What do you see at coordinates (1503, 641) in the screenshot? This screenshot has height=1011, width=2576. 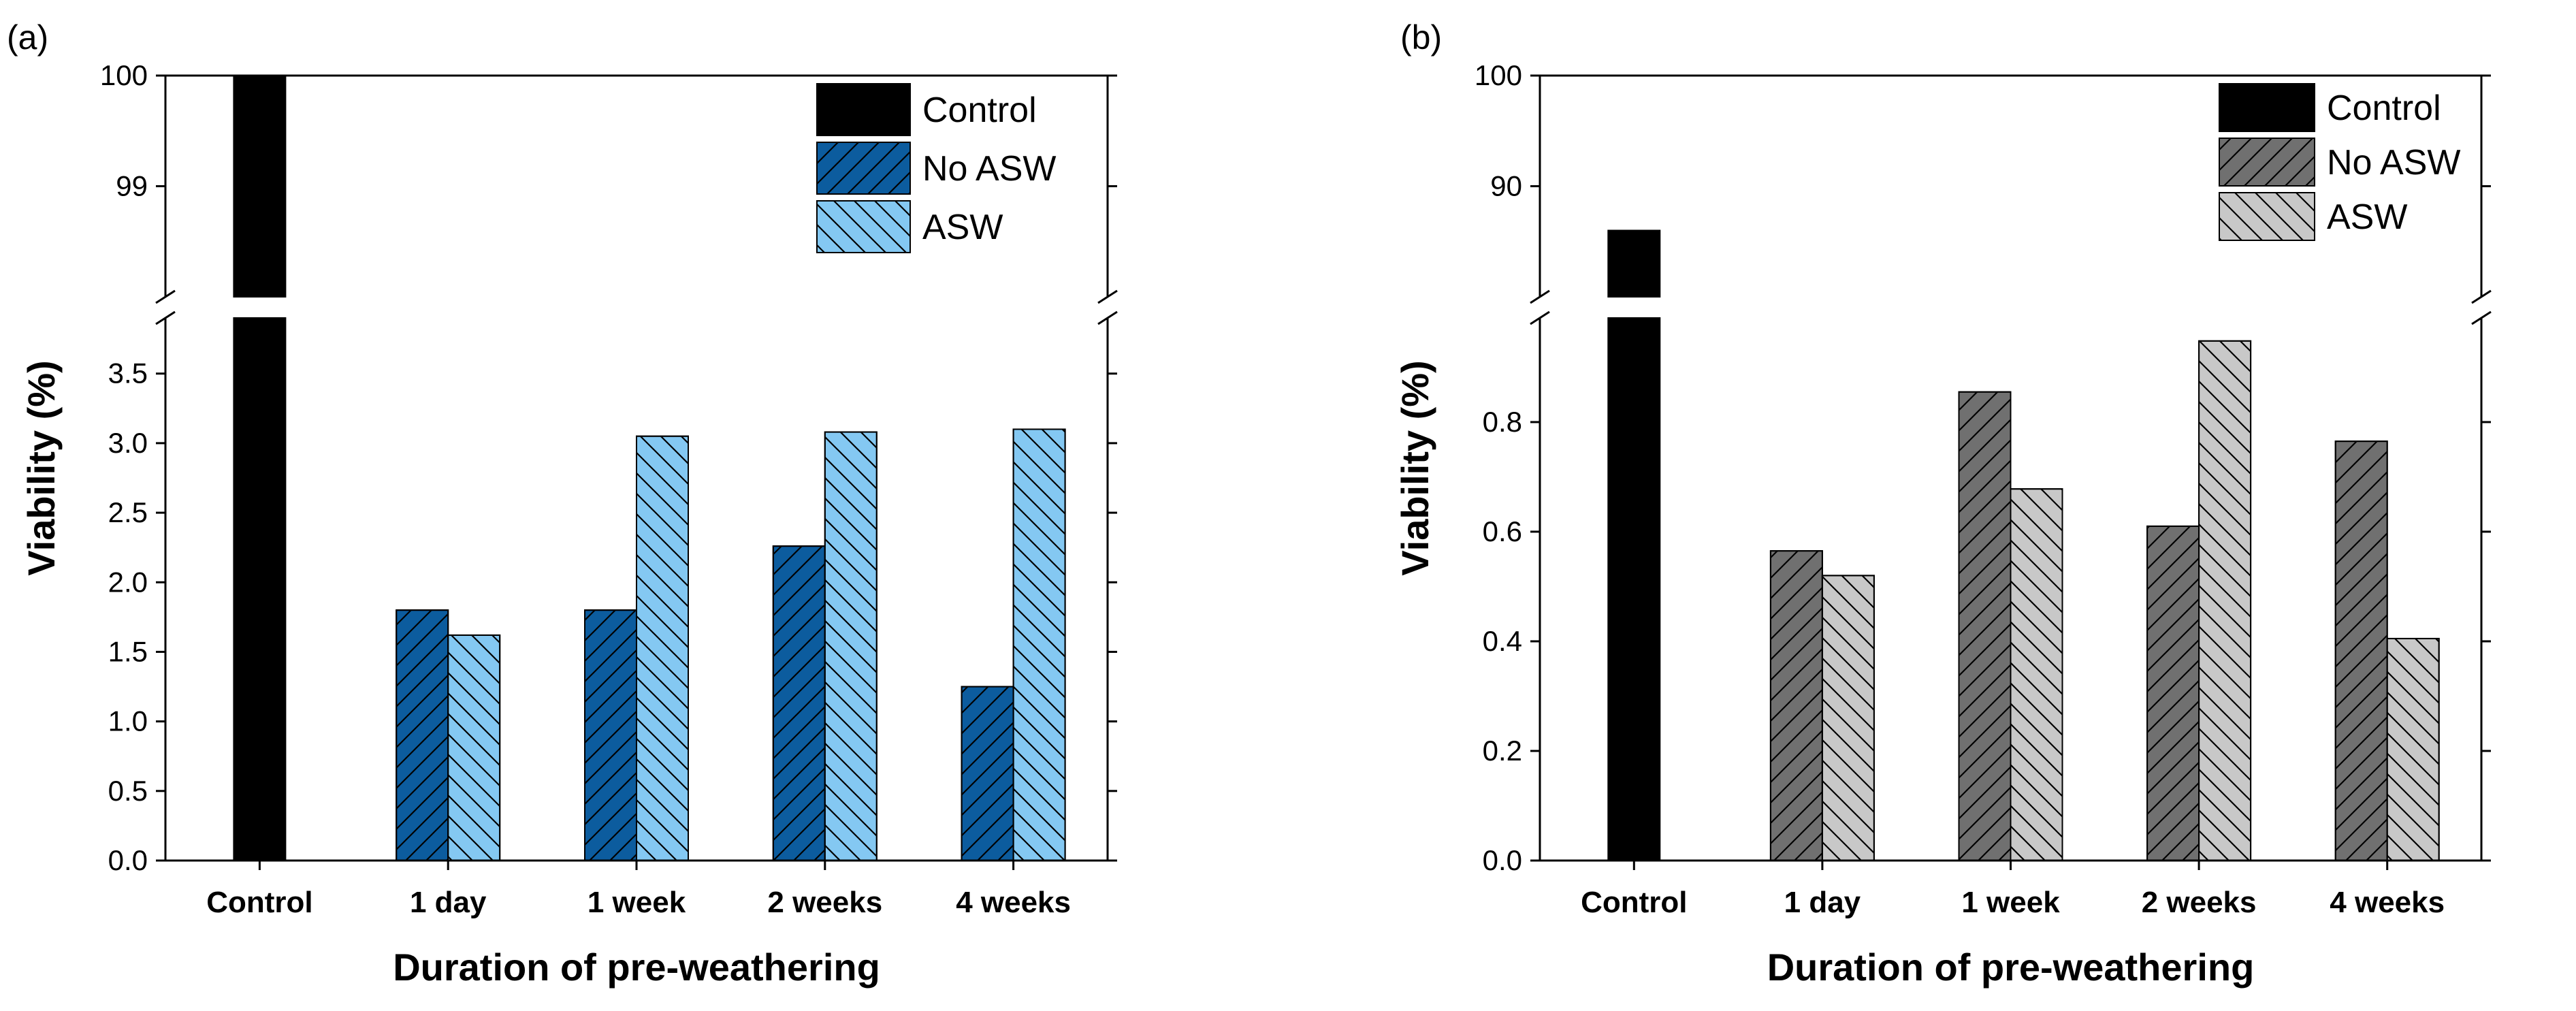 I see `y-tick-label: 0.4` at bounding box center [1503, 641].